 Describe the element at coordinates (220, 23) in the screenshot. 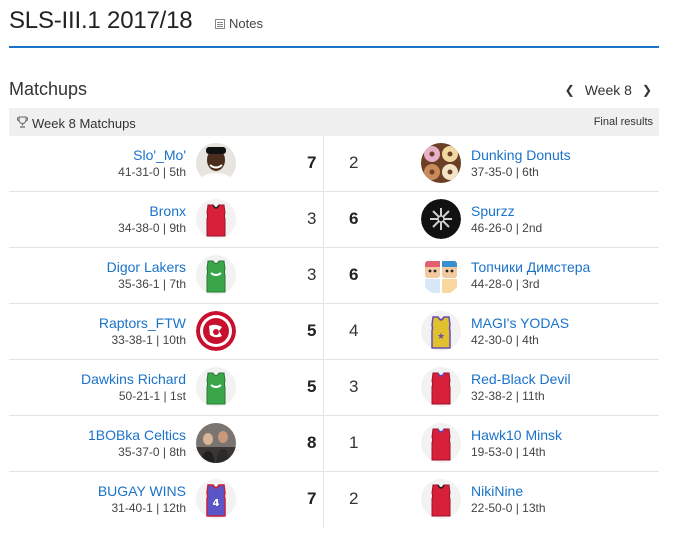

I see `notes-icon` at that location.